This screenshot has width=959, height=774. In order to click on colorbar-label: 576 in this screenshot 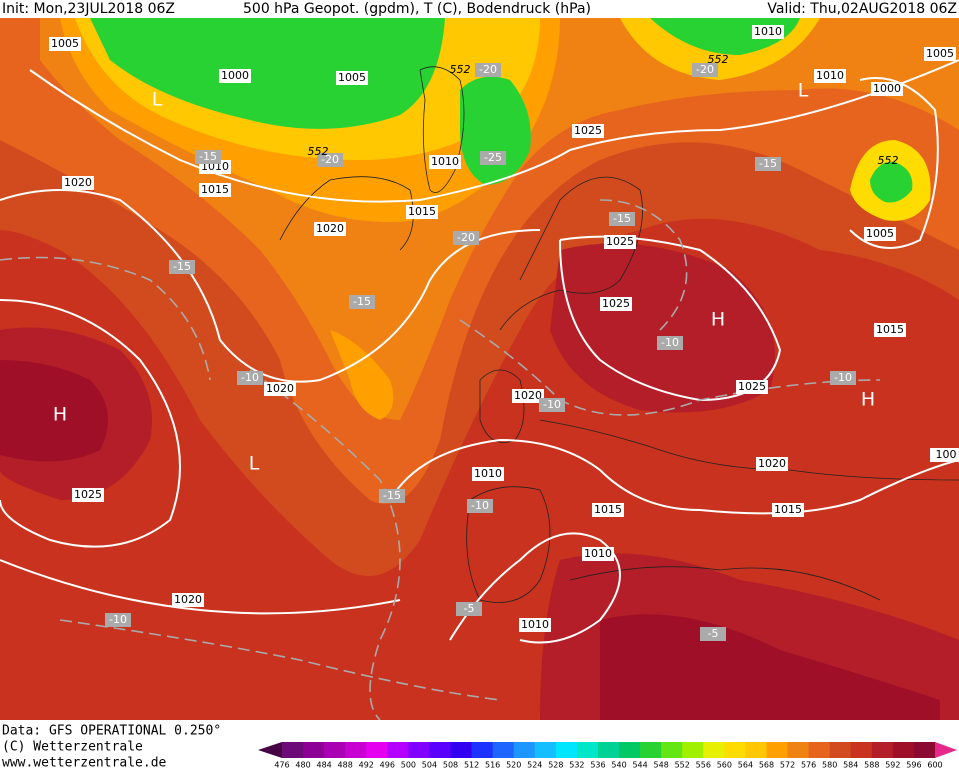, I will do `click(808, 765)`.